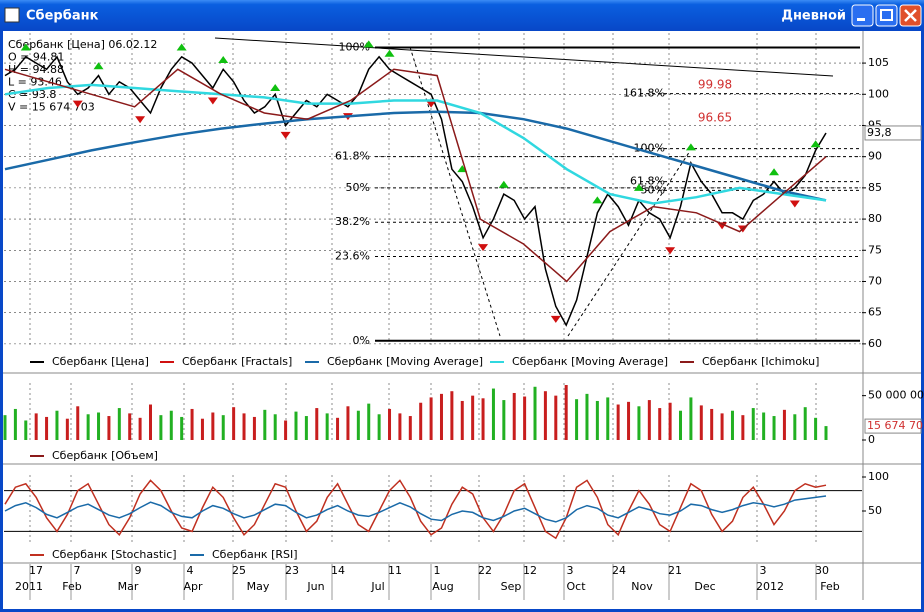  What do you see at coordinates (619, 570) in the screenshot?
I see `day-label: 24` at bounding box center [619, 570].